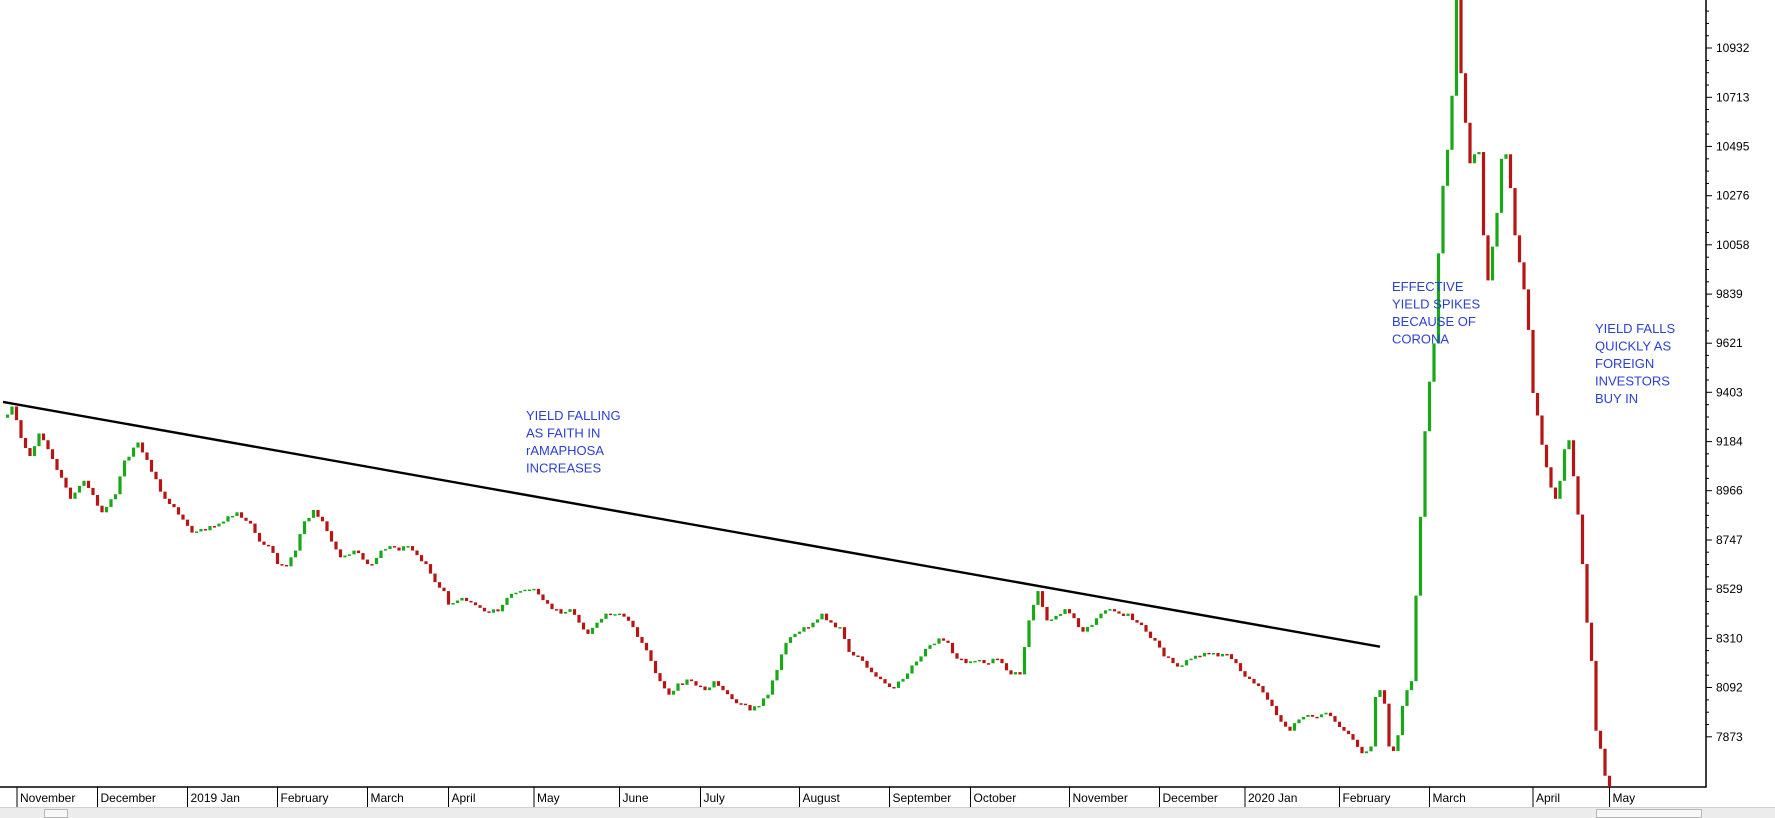 The image size is (1775, 818). I want to click on x-tick-label: February, so click(305, 798).